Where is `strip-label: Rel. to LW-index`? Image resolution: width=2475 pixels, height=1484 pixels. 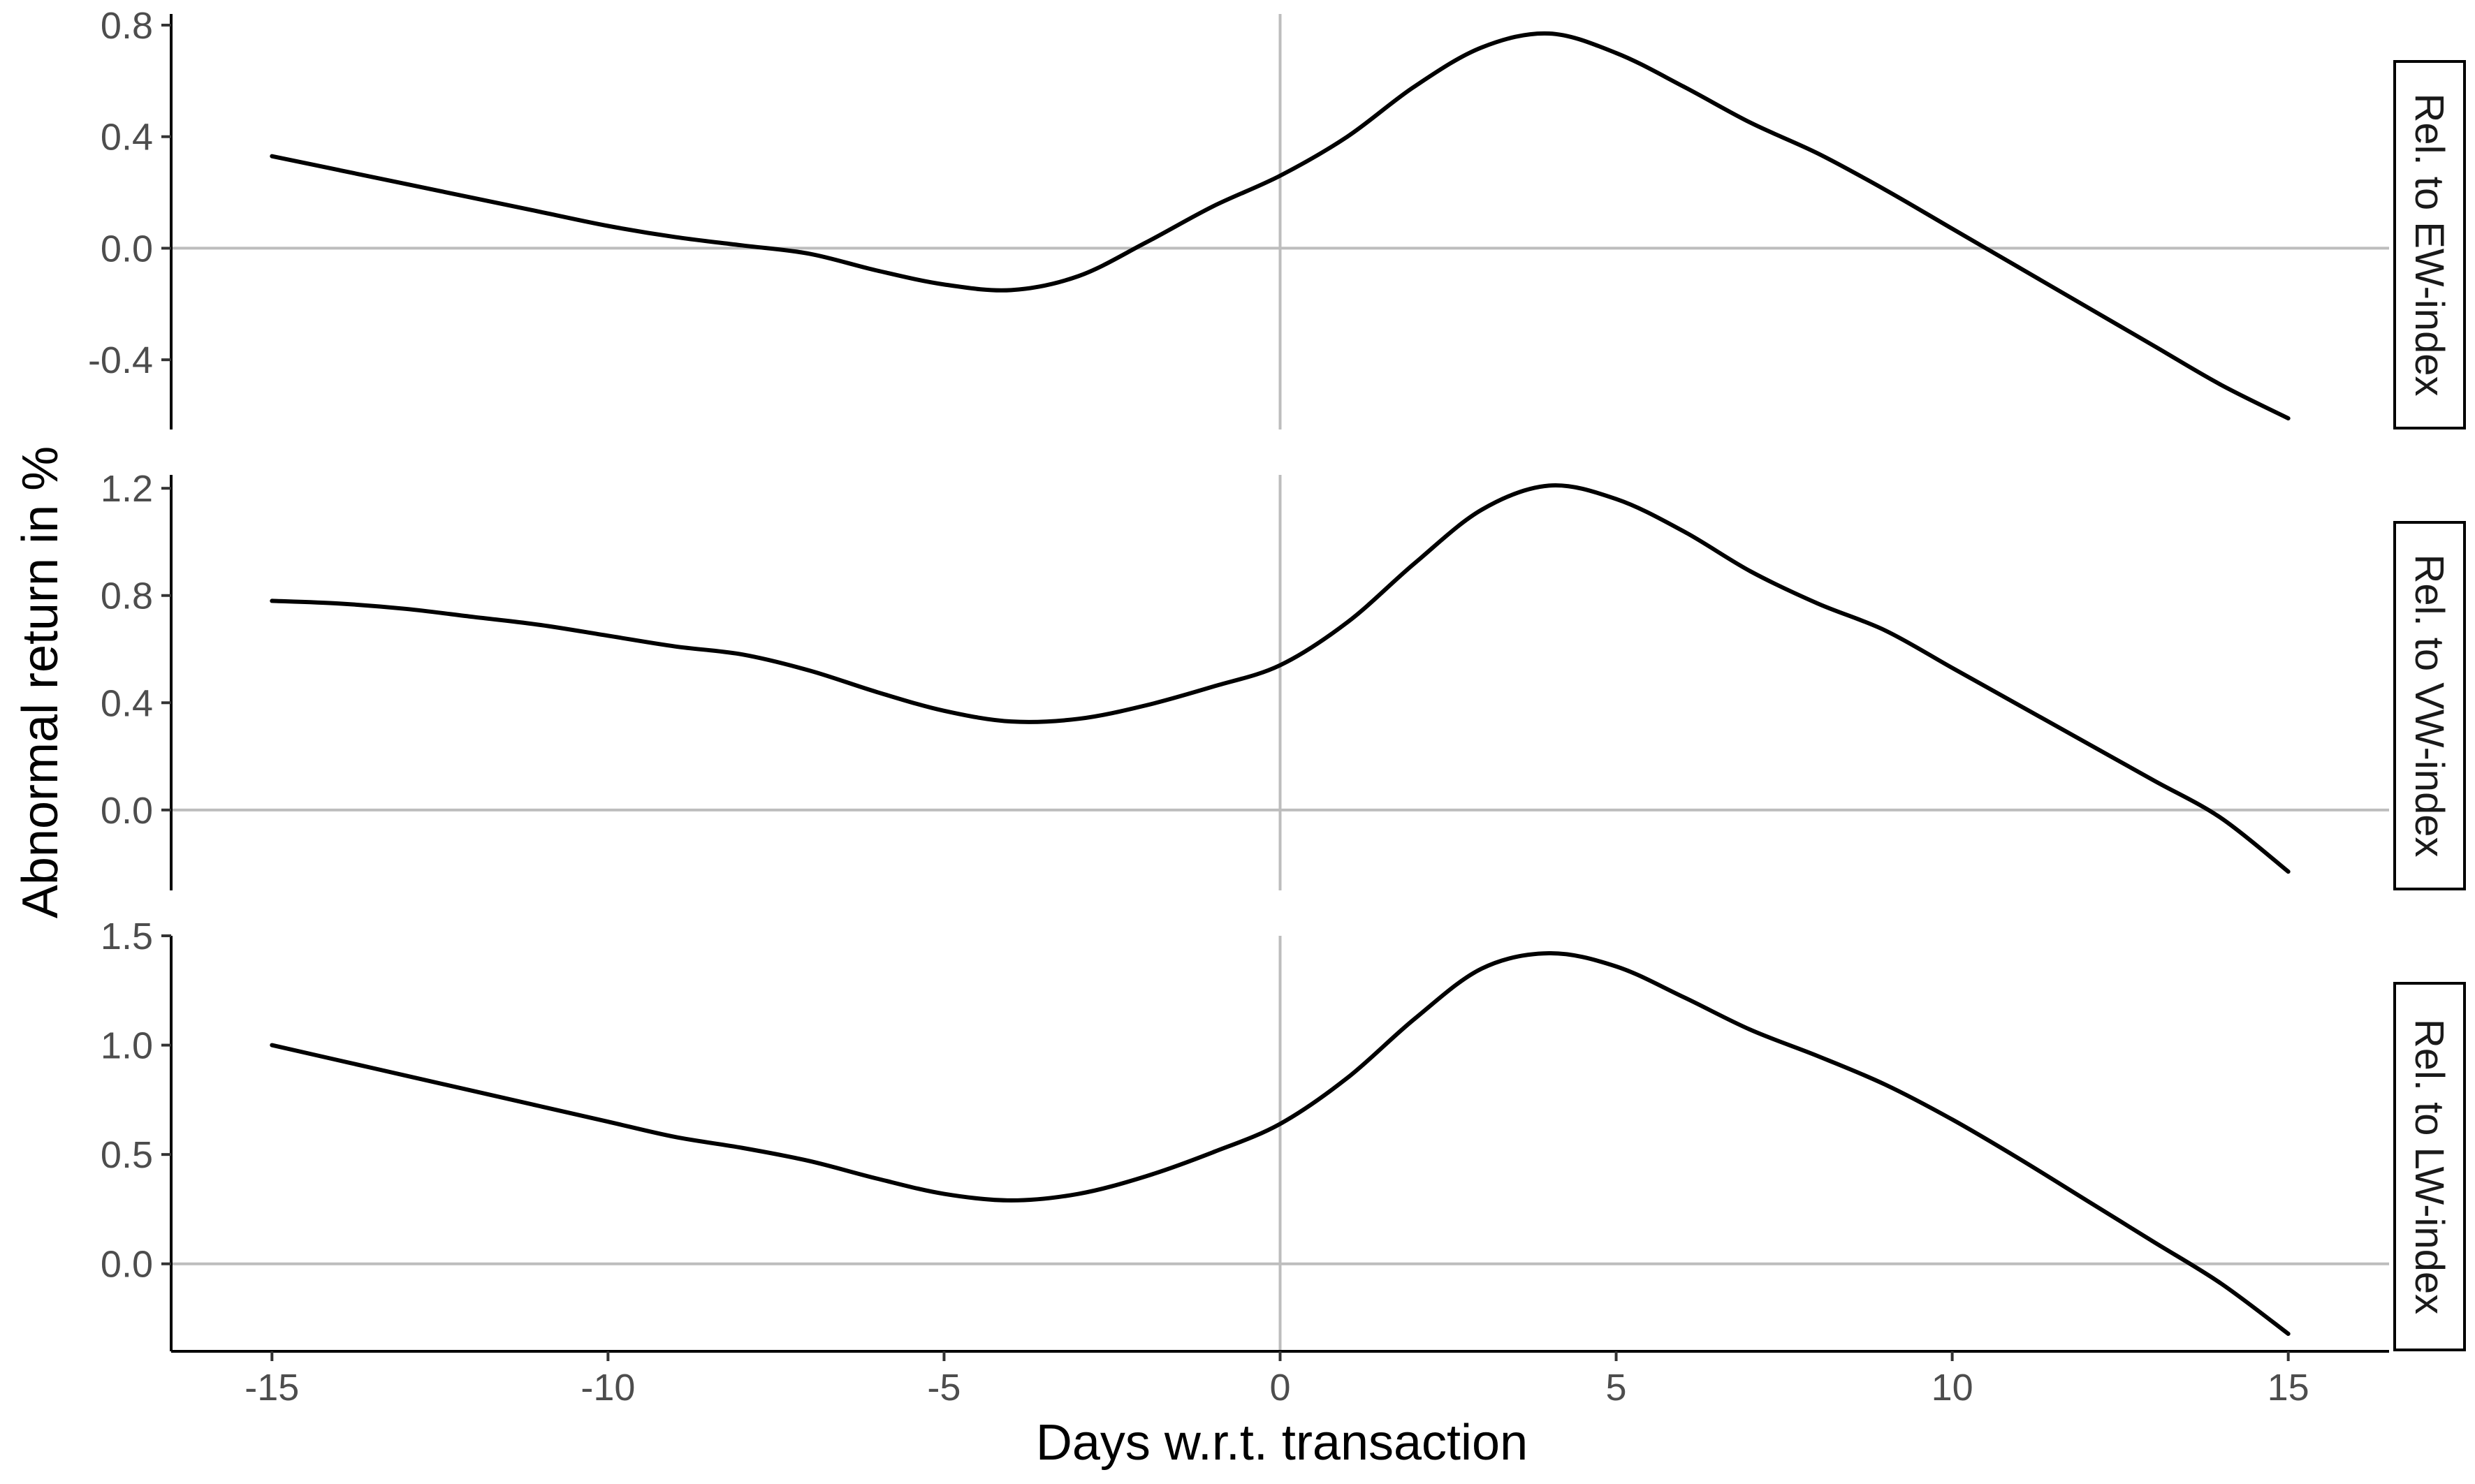
strip-label: Rel. to LW-index is located at coordinates (2429, 1166).